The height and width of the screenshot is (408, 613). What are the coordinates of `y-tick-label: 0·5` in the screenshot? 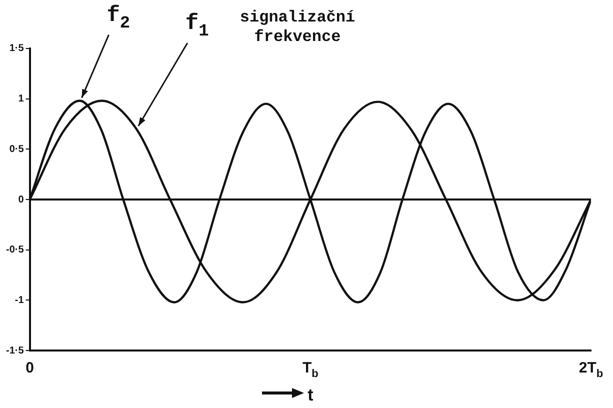 It's located at (16, 149).